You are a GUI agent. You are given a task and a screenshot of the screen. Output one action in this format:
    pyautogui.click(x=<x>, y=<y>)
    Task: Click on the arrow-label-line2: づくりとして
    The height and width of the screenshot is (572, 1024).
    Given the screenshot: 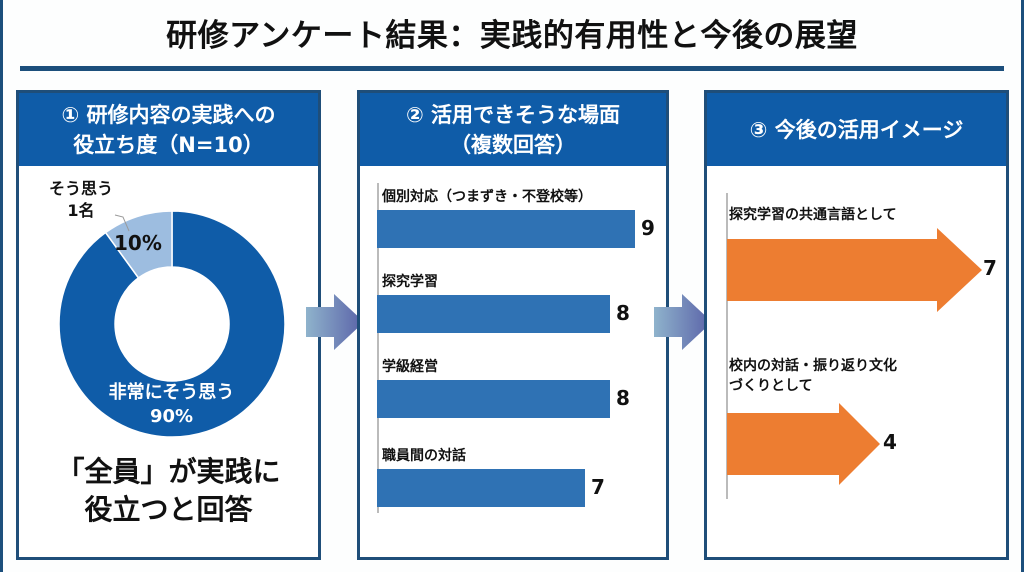 What is the action you would take?
    pyautogui.click(x=771, y=386)
    